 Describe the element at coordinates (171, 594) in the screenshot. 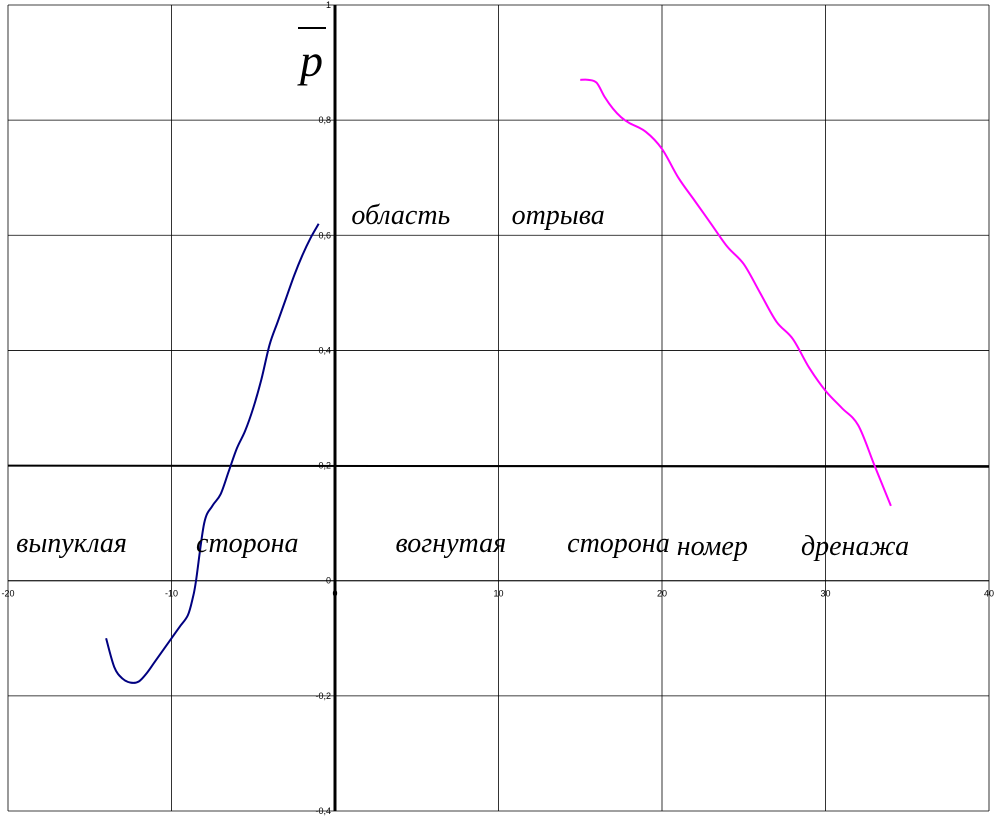

I see `x-tick-label: -10` at that location.